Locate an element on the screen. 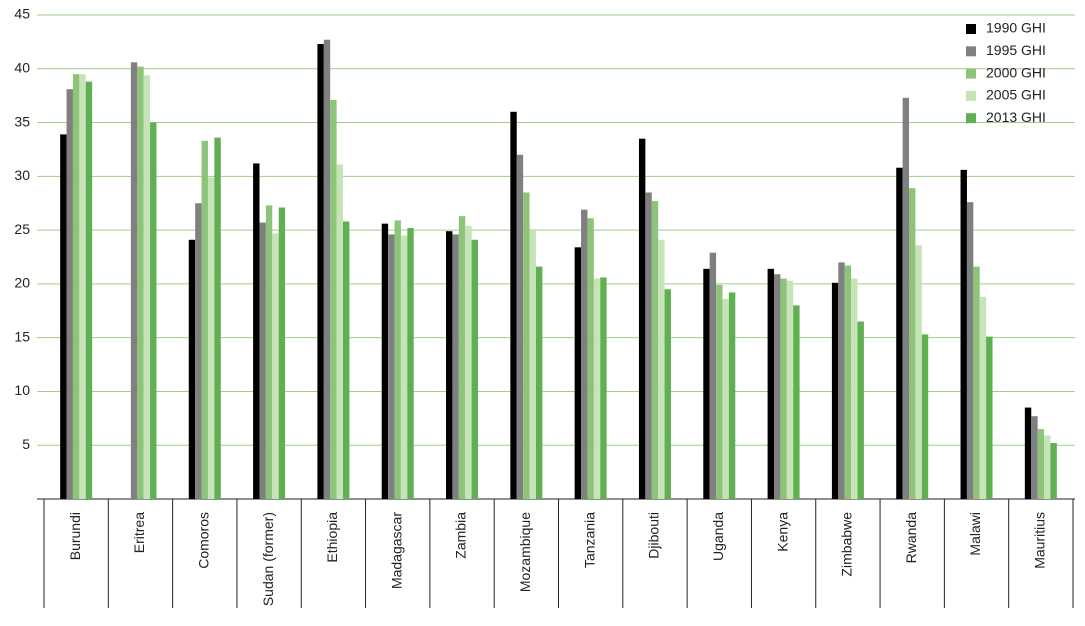 The height and width of the screenshot is (626, 1085). legend-label: 1995 GHI is located at coordinates (1016, 50).